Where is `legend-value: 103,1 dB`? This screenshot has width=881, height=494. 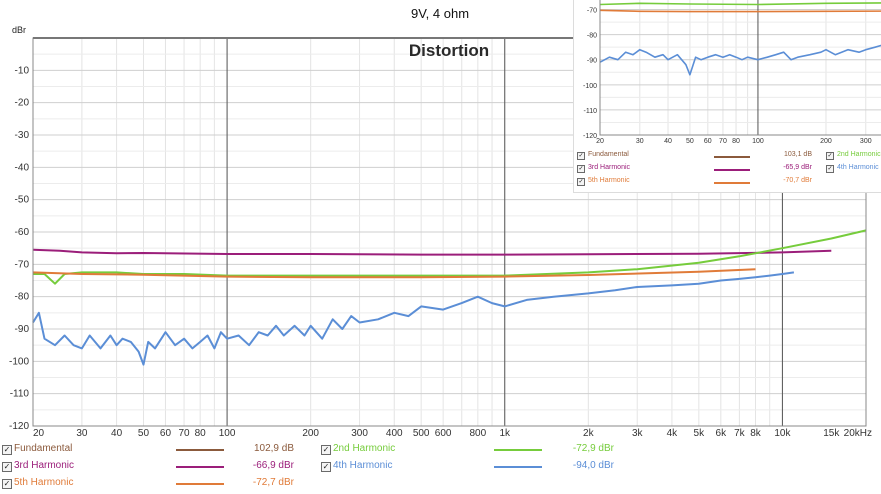 legend-value: 103,1 dB is located at coordinates (797, 154).